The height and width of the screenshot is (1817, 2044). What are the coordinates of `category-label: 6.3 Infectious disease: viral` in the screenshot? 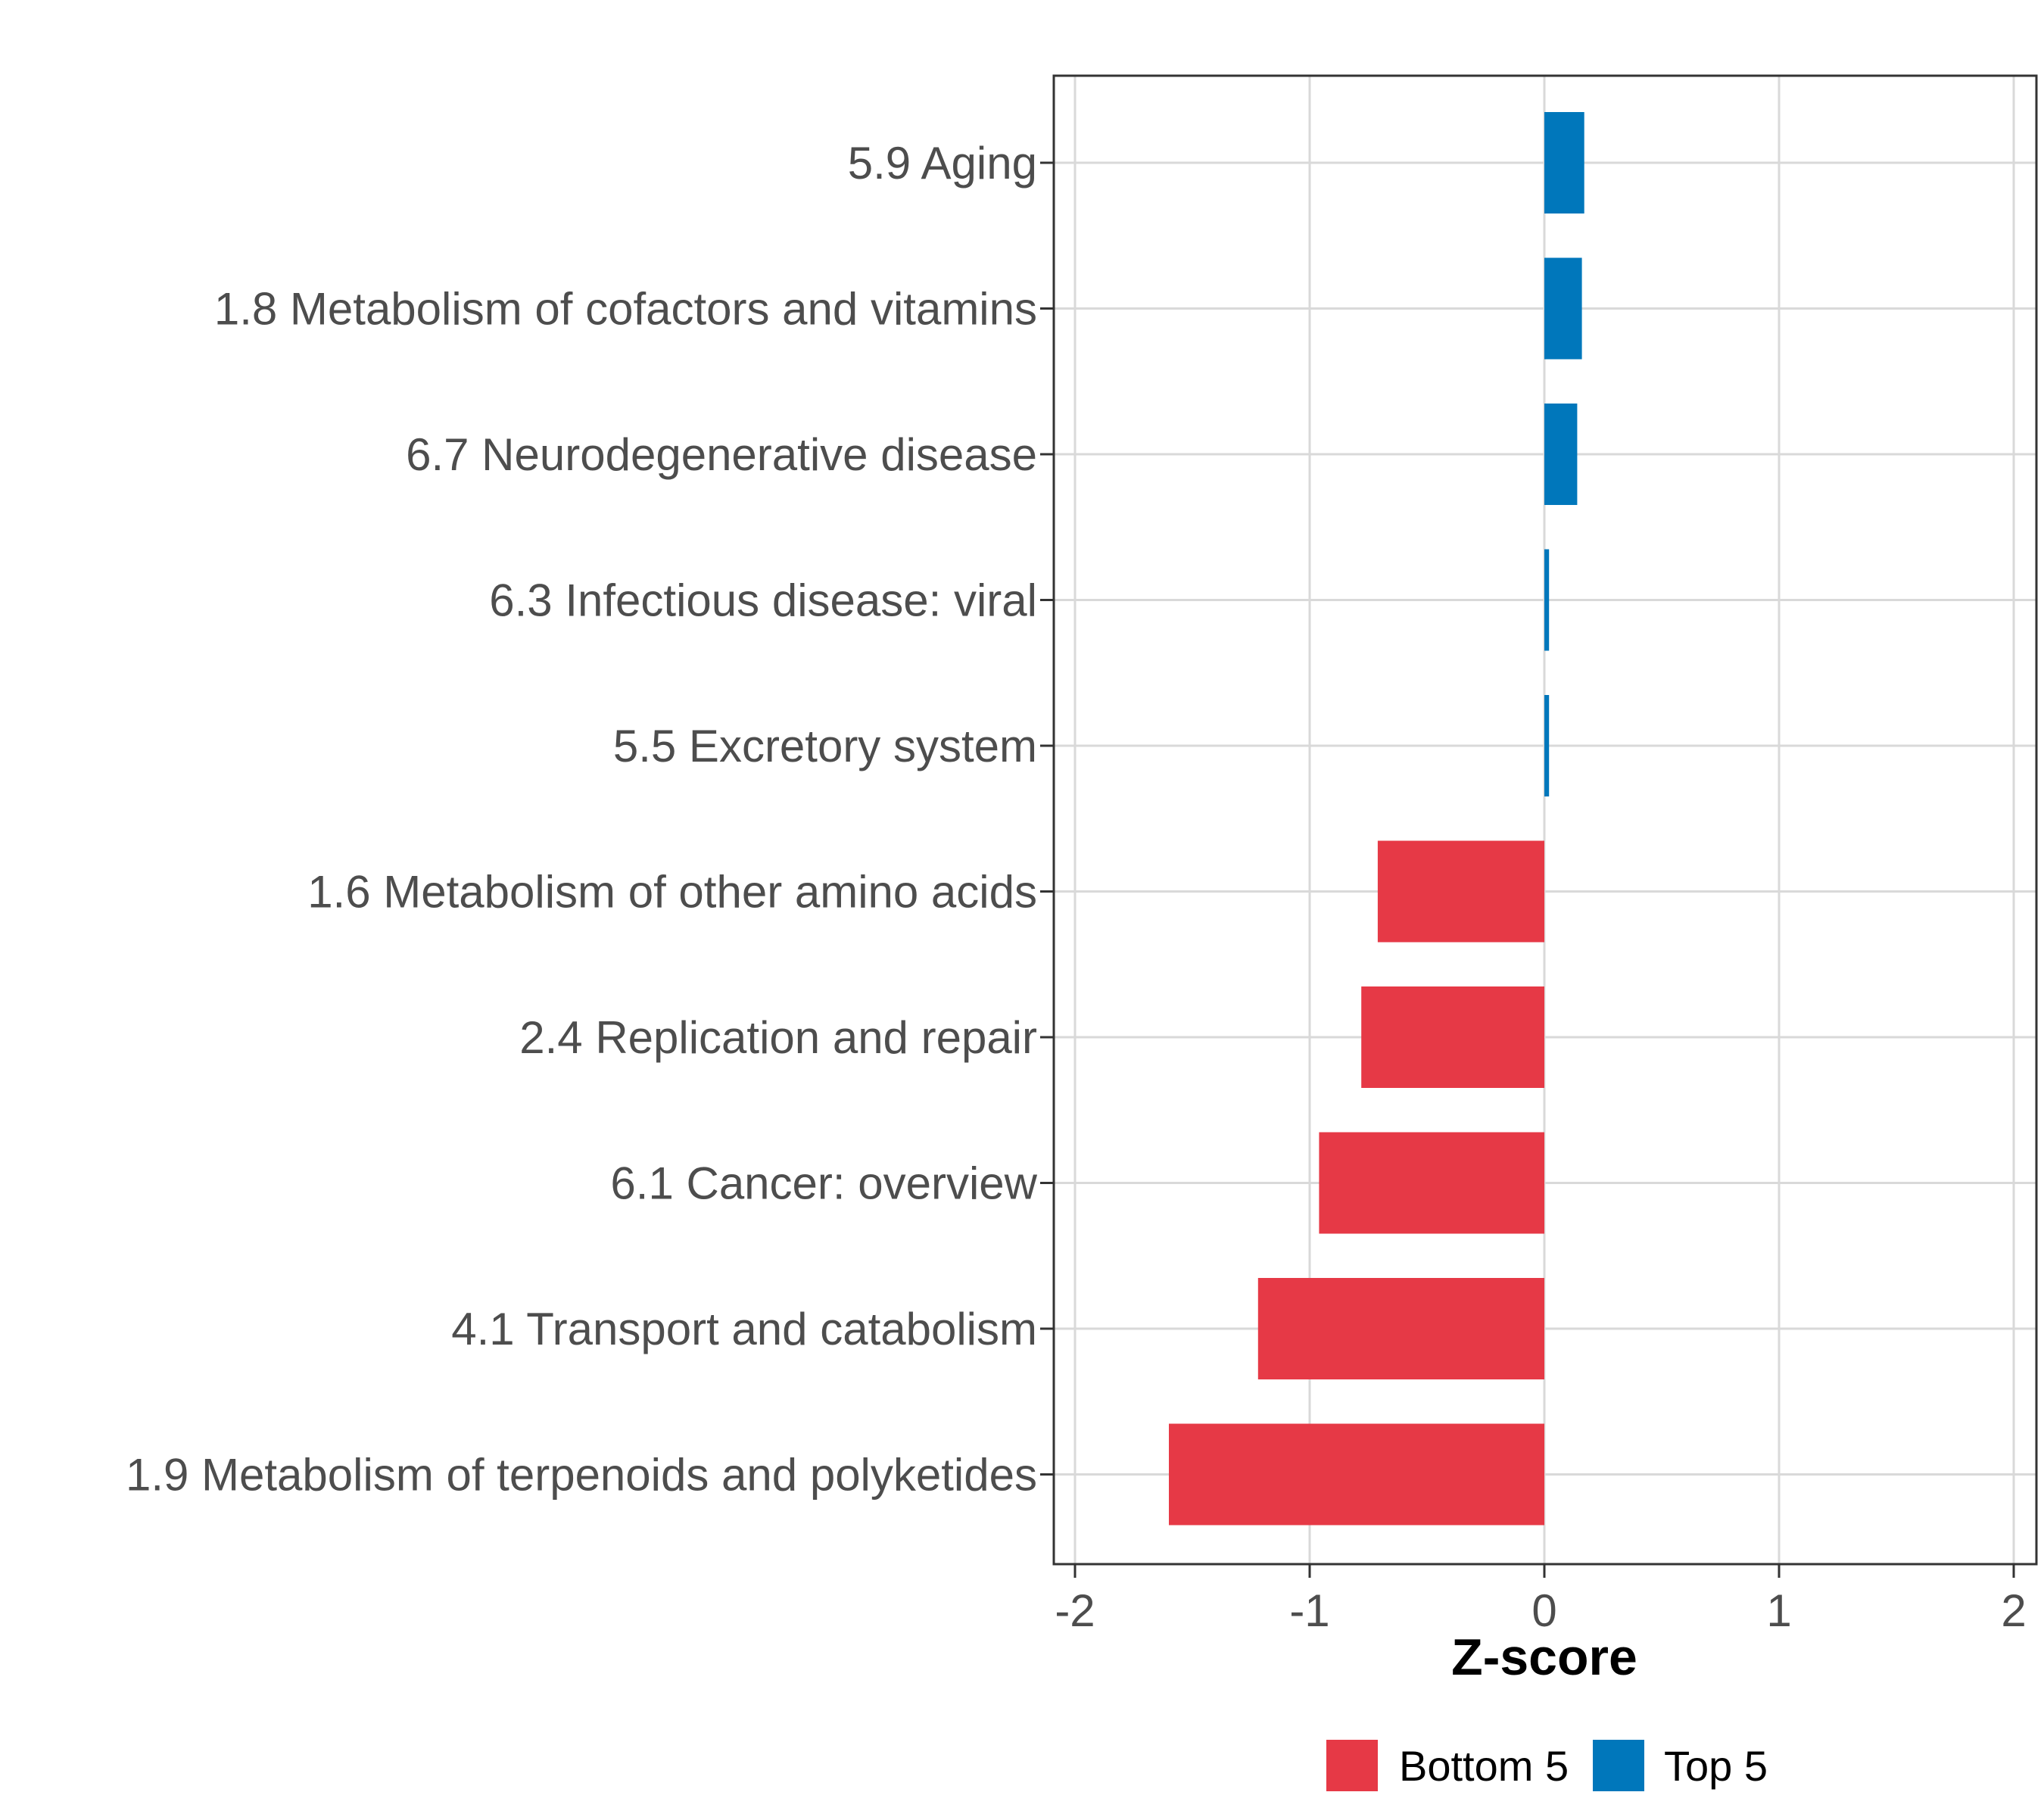 It's located at (763, 600).